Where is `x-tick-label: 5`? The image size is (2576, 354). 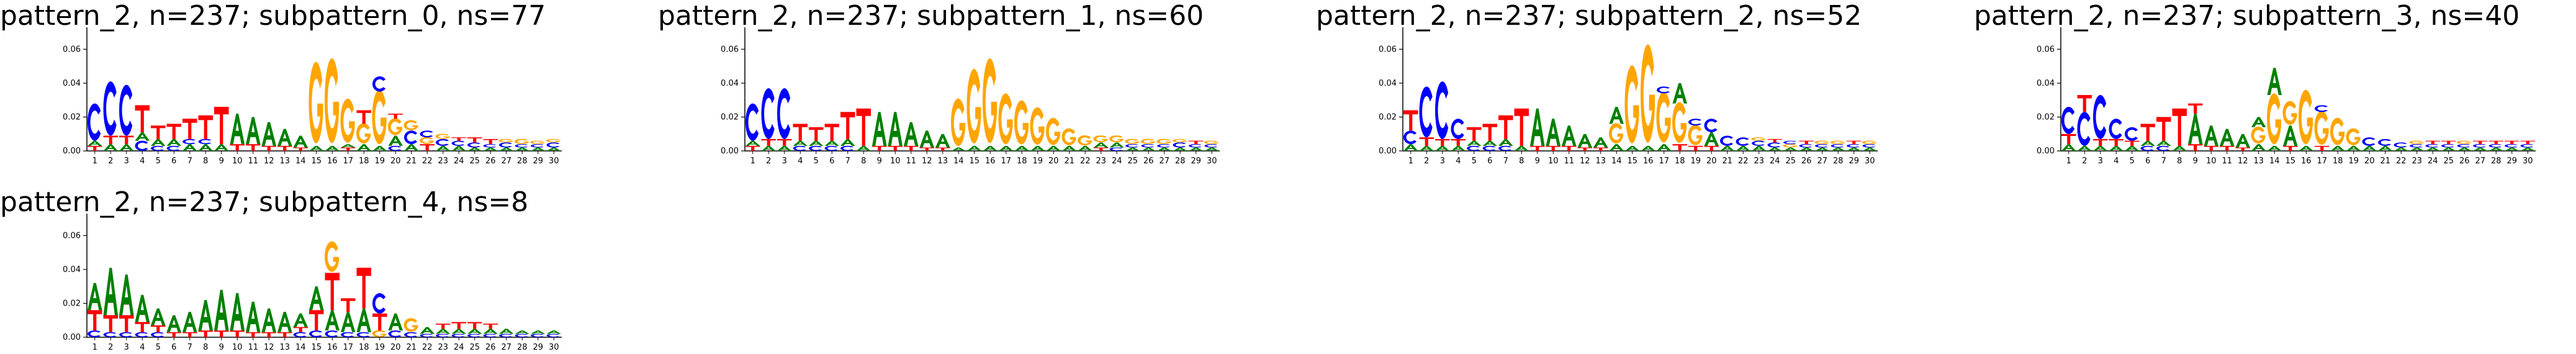
x-tick-label: 5 is located at coordinates (158, 161).